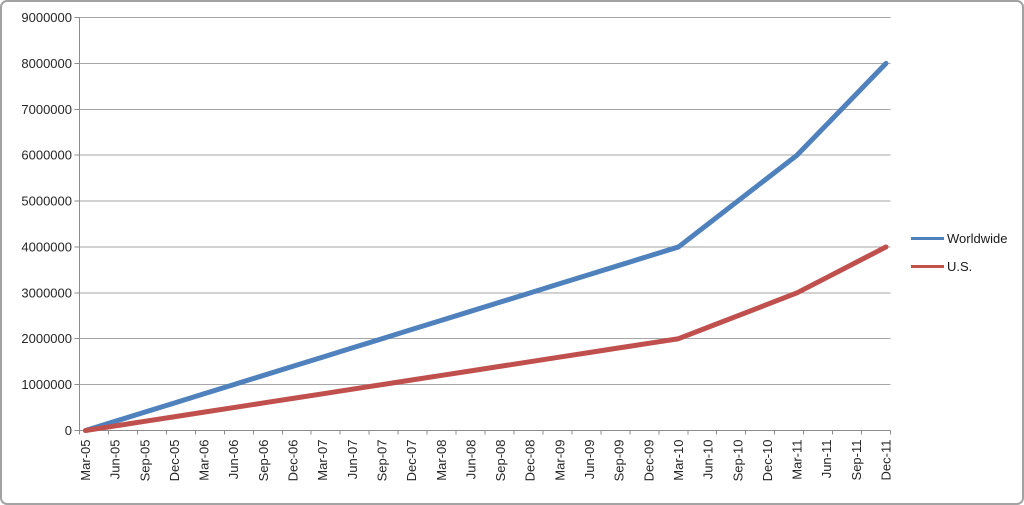 The image size is (1024, 505). Describe the element at coordinates (174, 461) in the screenshot. I see `x-axis-tick-label: Dec-05` at that location.